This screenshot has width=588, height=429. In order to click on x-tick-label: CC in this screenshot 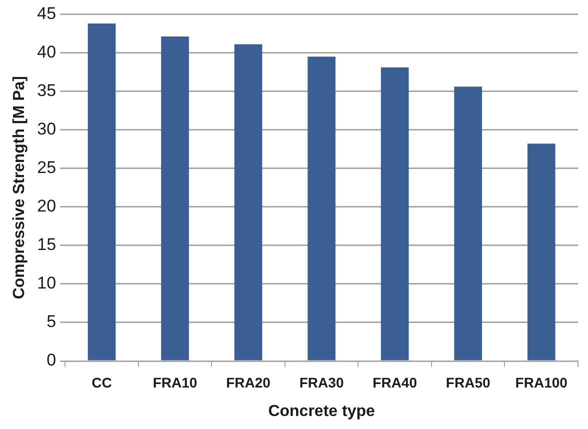, I will do `click(102, 382)`.